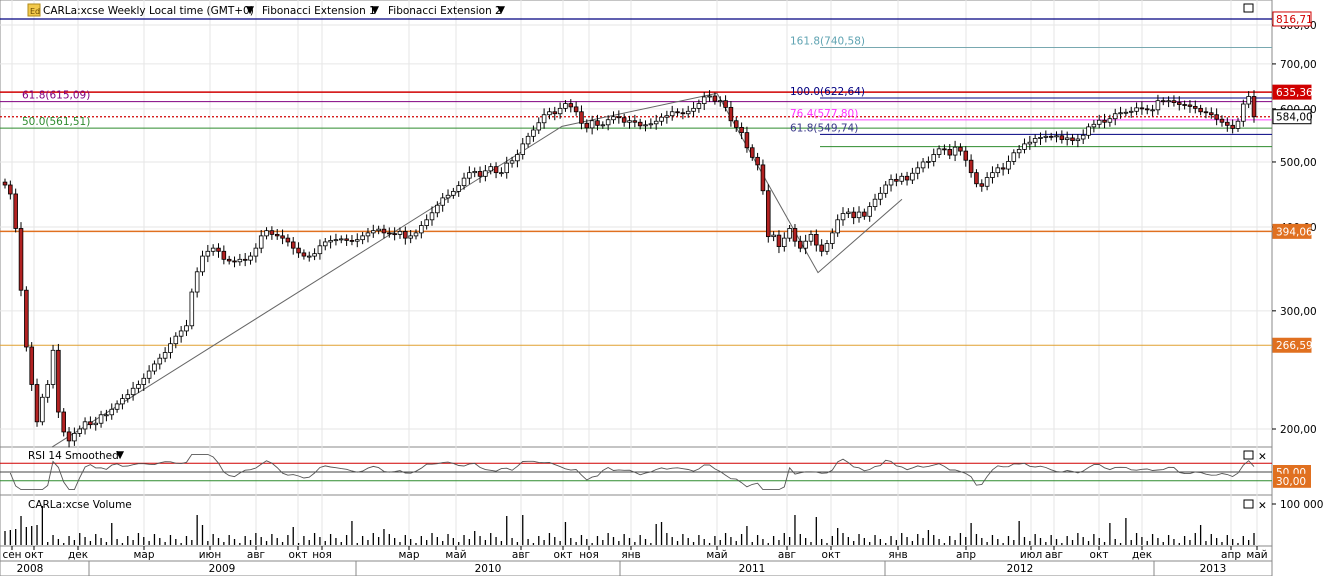 The width and height of the screenshot is (1340, 576). I want to click on fib-extension-2-dropdown-icon: ▼, so click(501, 10).